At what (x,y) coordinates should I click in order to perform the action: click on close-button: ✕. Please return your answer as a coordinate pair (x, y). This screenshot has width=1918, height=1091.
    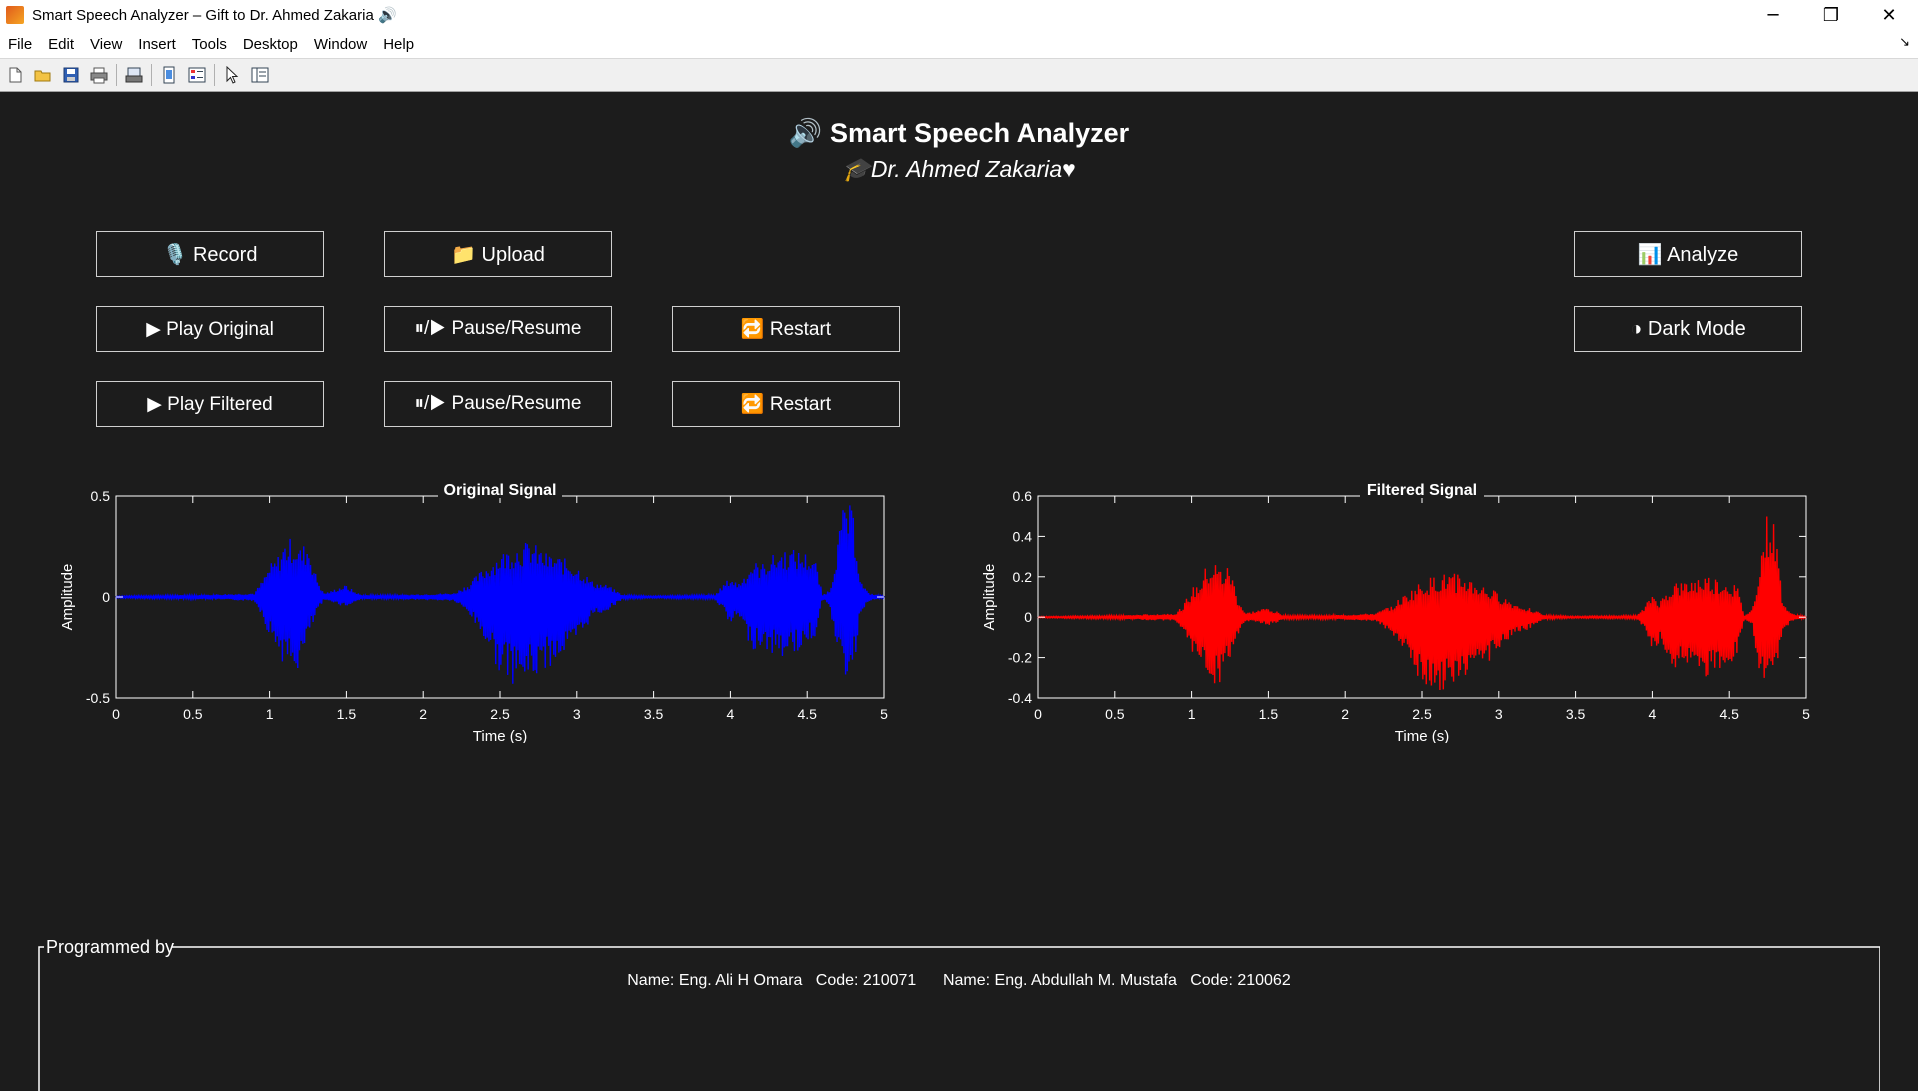
    Looking at the image, I should click on (1889, 15).